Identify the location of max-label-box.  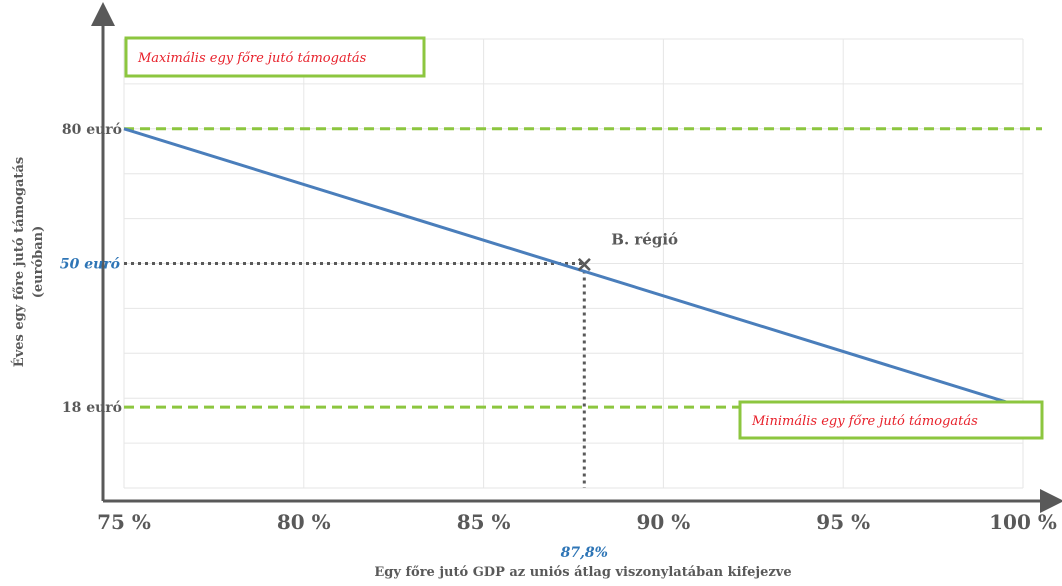
(275, 57).